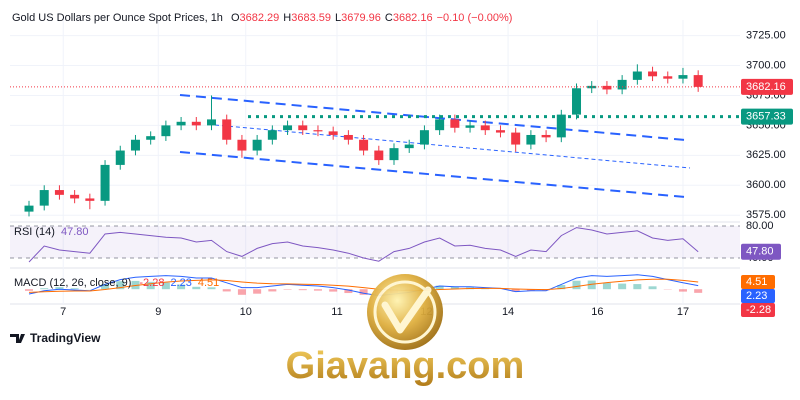  Describe the element at coordinates (208, 283) in the screenshot. I see `macd-legend-signal: 4.51` at that location.